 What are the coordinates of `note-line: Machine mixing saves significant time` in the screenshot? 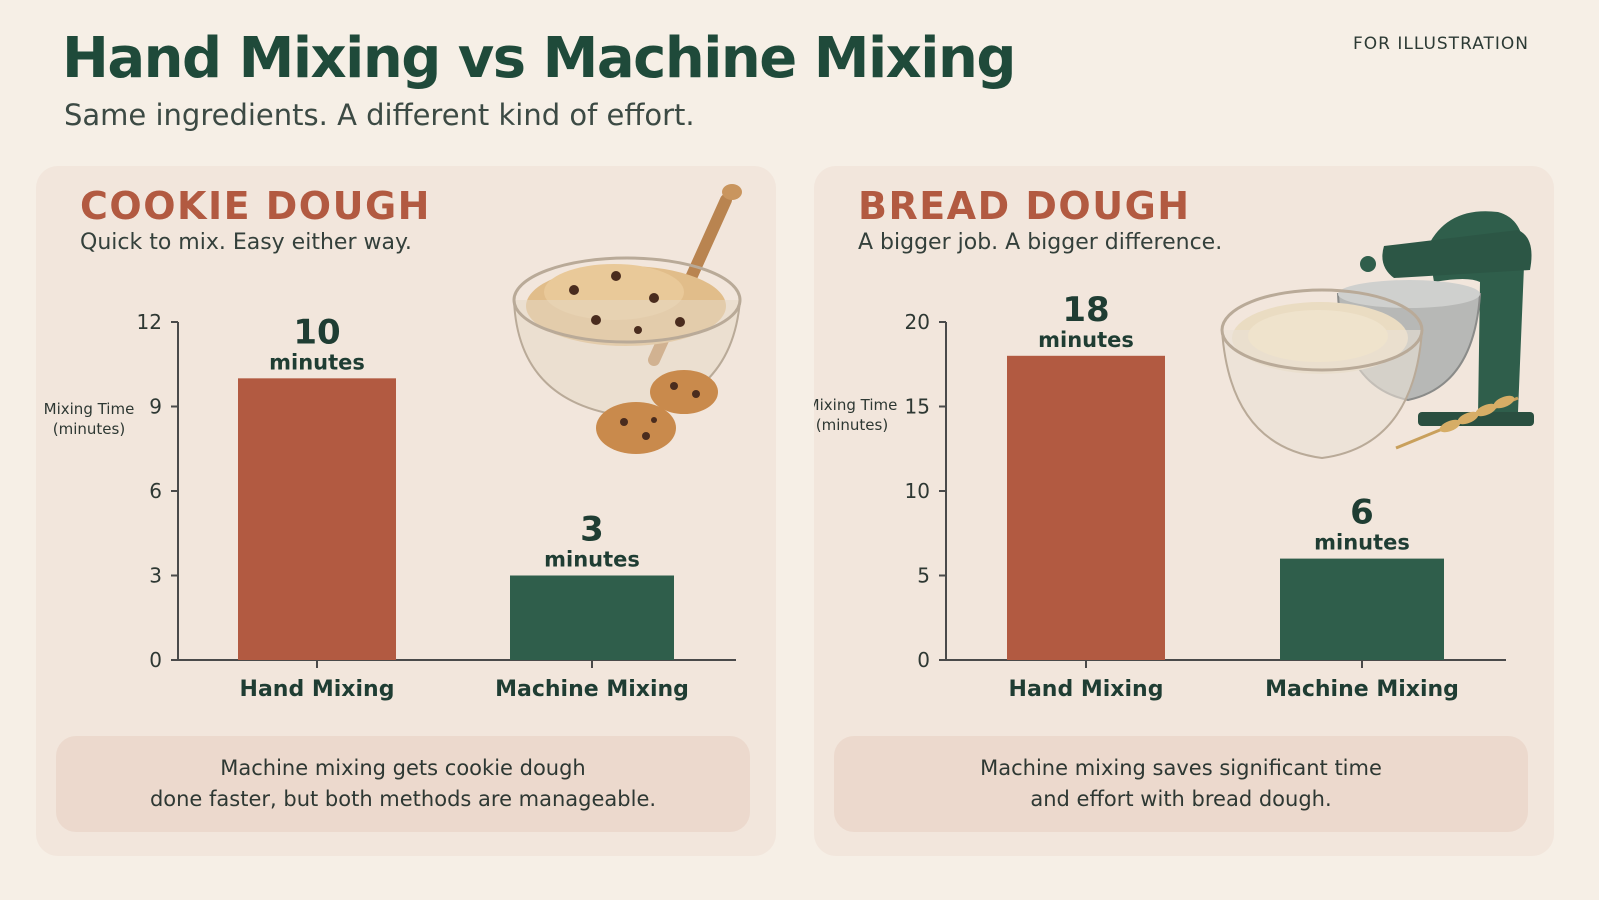 It's located at (1181, 768).